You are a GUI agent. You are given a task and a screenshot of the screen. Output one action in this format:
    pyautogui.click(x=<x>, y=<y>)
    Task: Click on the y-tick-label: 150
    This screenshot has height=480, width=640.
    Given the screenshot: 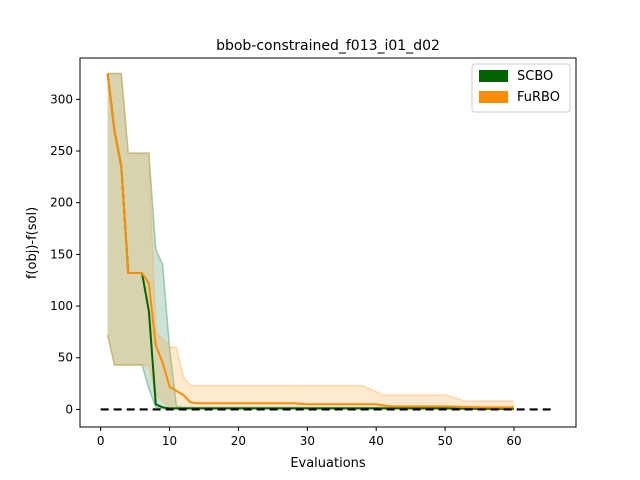 What is the action you would take?
    pyautogui.click(x=61, y=254)
    